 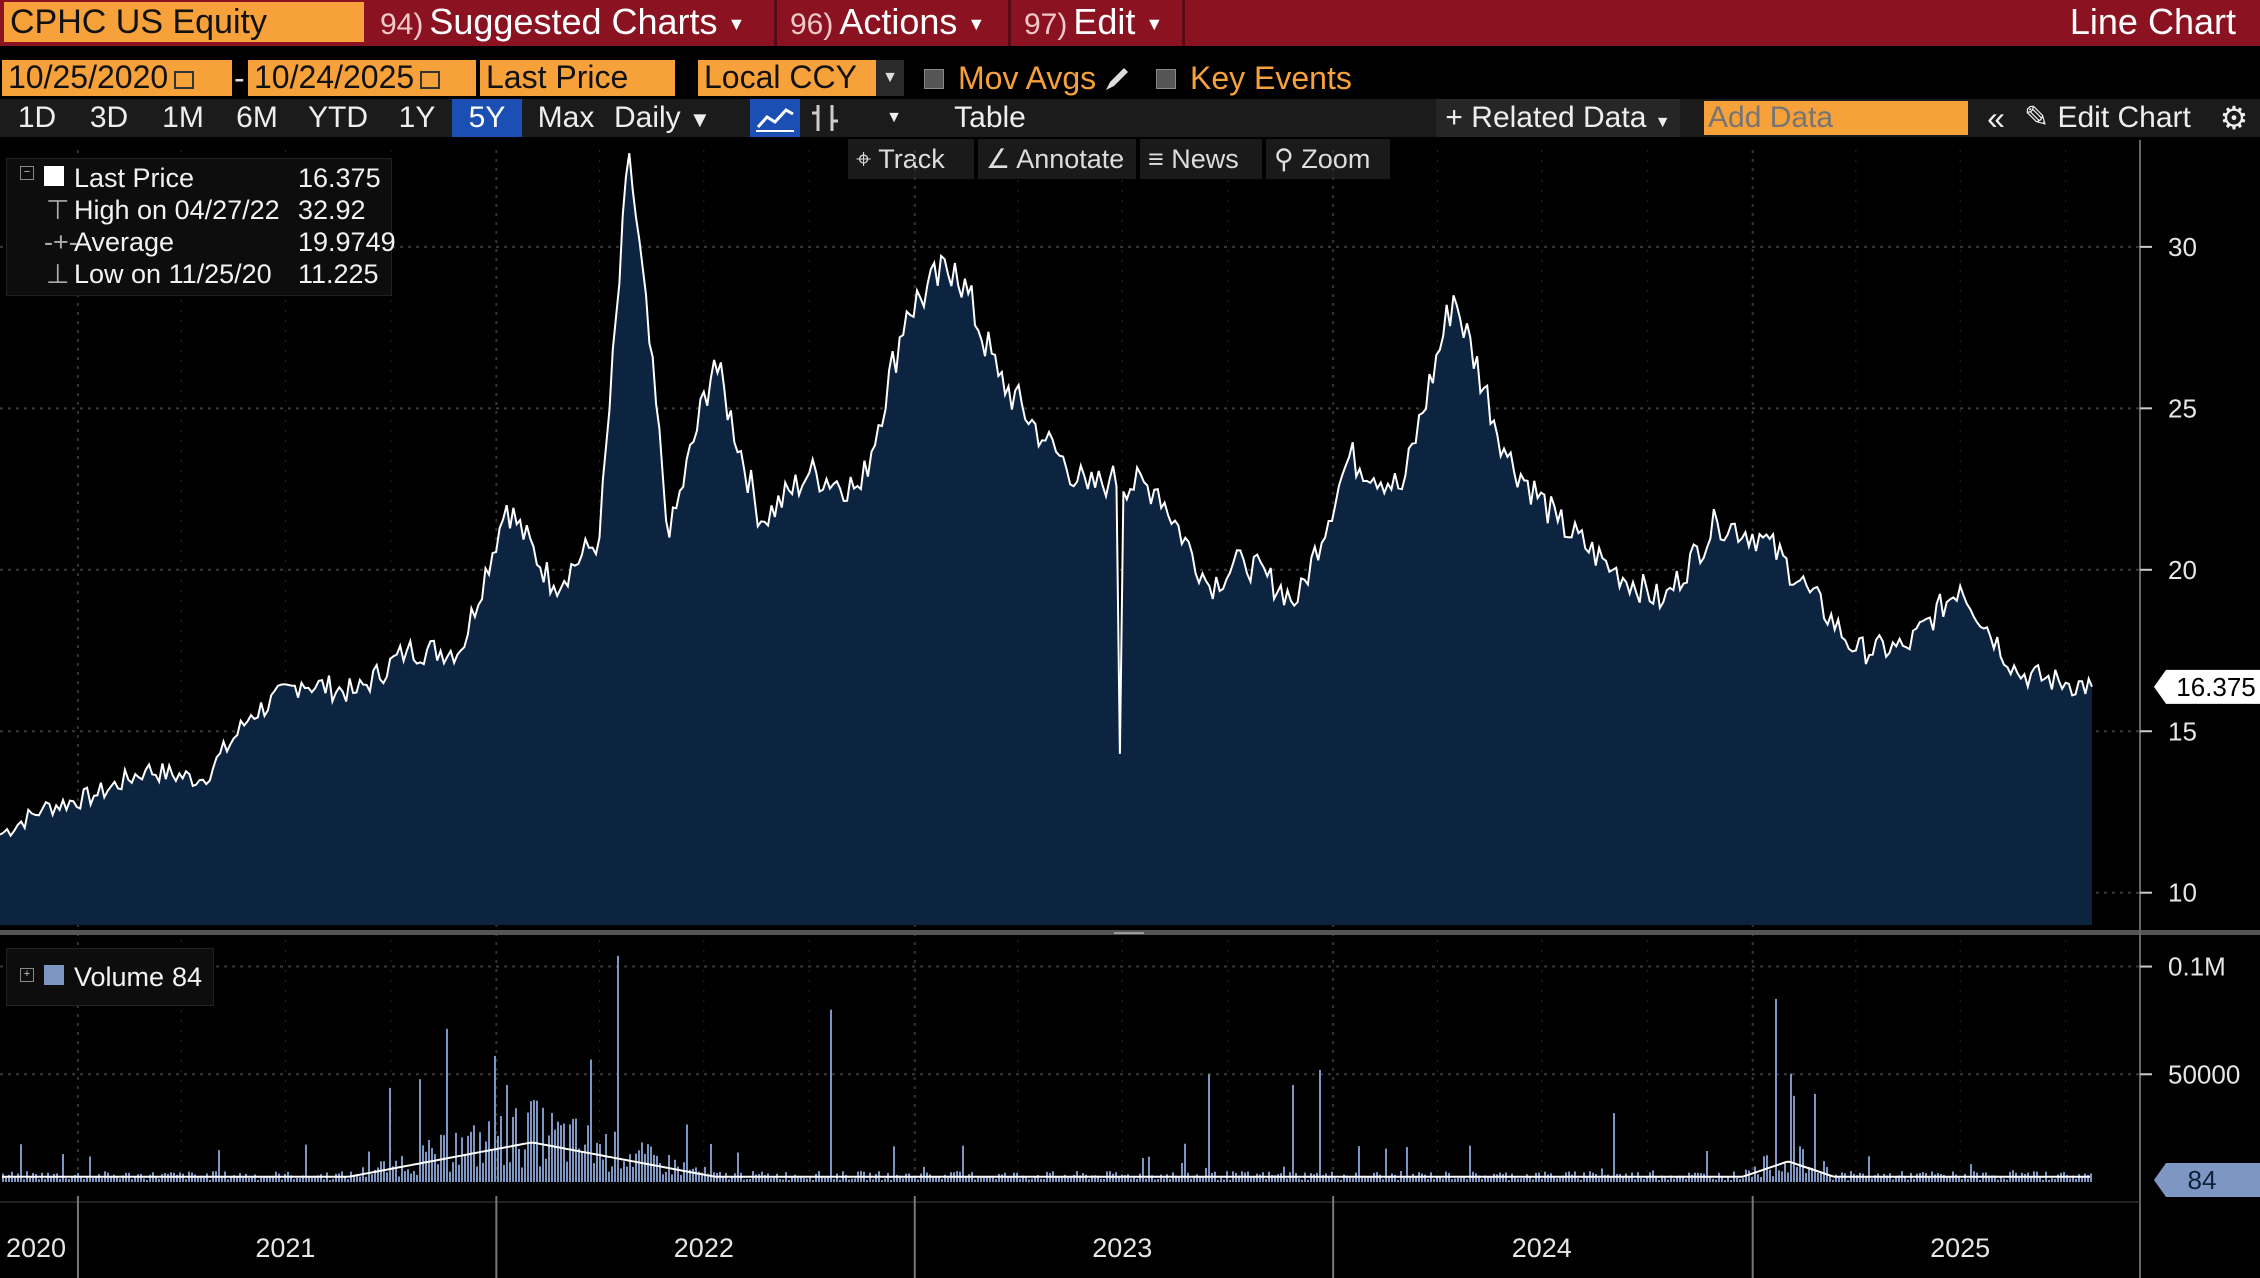 What do you see at coordinates (2168, 570) in the screenshot?
I see `price-y-ticks: 10 15 20 25 30` at bounding box center [2168, 570].